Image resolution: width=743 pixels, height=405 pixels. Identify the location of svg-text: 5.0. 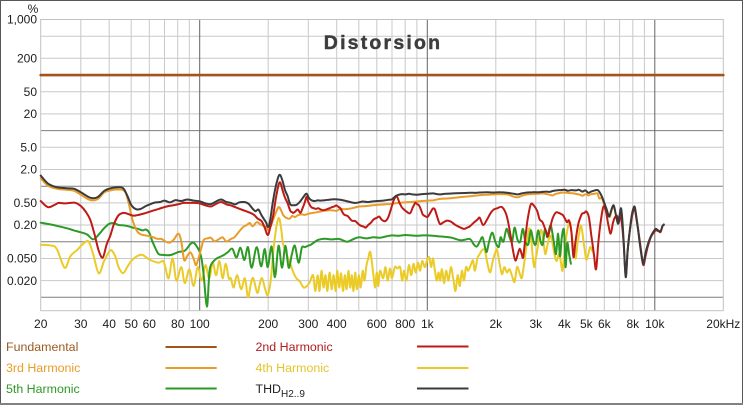
(28, 148).